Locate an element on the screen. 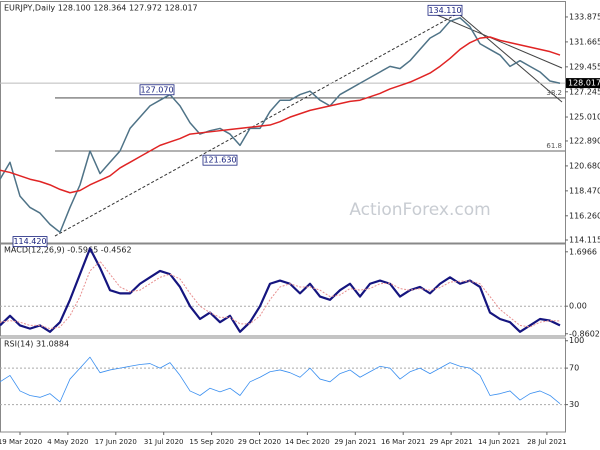  x-tick-label: 14 Dec 2020 is located at coordinates (307, 442).